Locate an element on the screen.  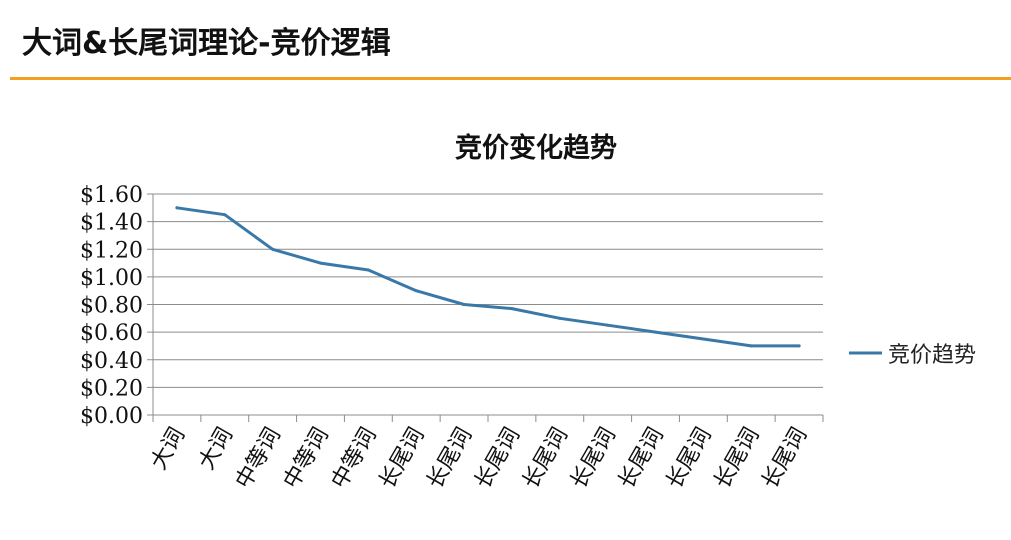
y-tick-label: $0.60 is located at coordinates (111, 333).